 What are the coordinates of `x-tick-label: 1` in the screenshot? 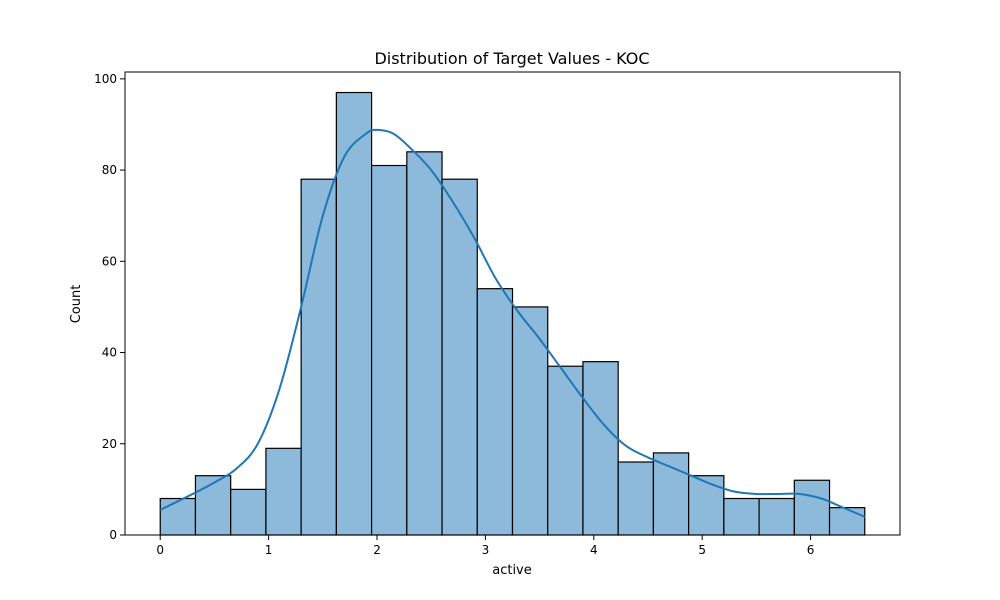 It's located at (269, 550).